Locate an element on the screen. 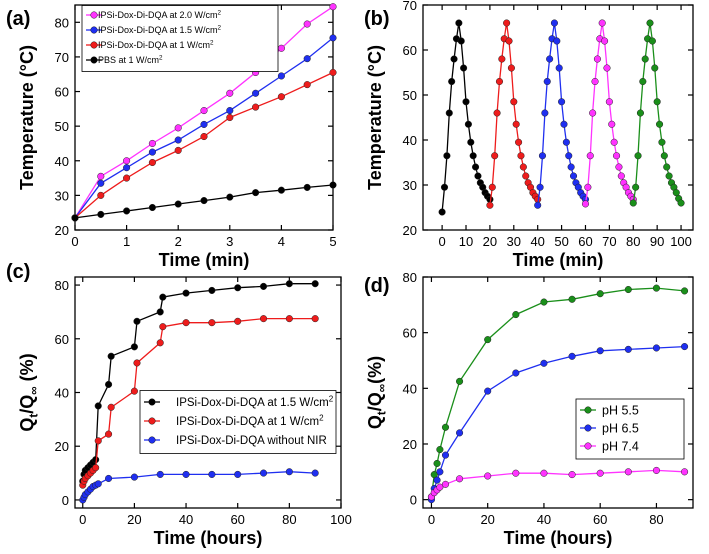 The height and width of the screenshot is (554, 709). slash: /Q is located at coordinates (375, 401).